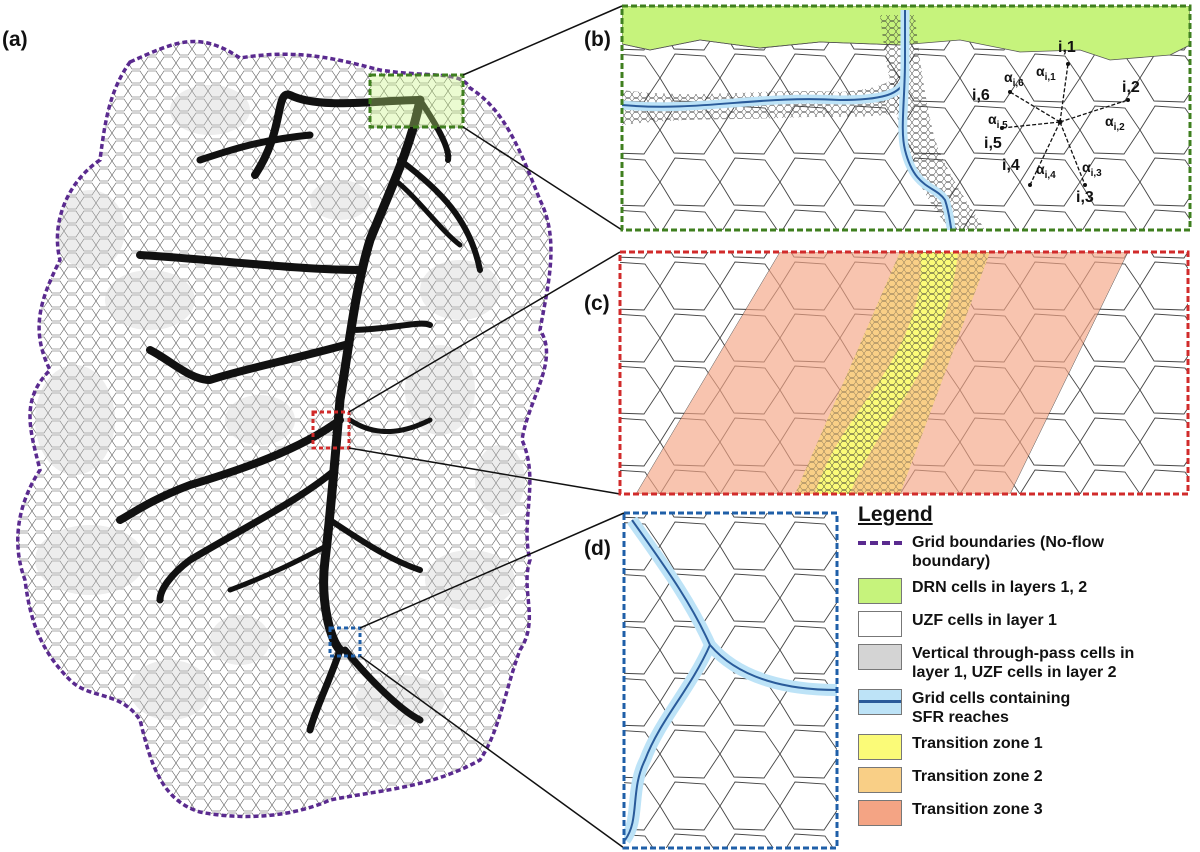 The width and height of the screenshot is (1200, 852). I want to click on legend-item-zone3: Transition zone 3, so click(1028, 813).